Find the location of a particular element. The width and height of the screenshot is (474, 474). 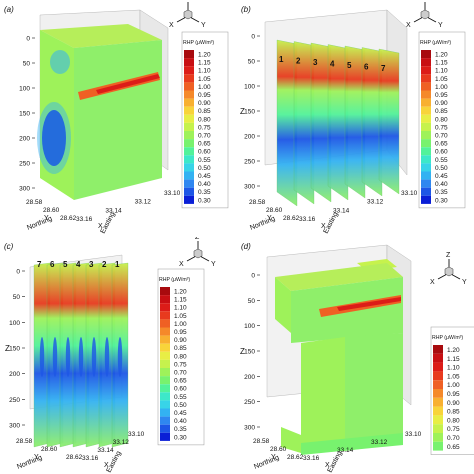

upper-cool-zone is located at coordinates (60, 62).